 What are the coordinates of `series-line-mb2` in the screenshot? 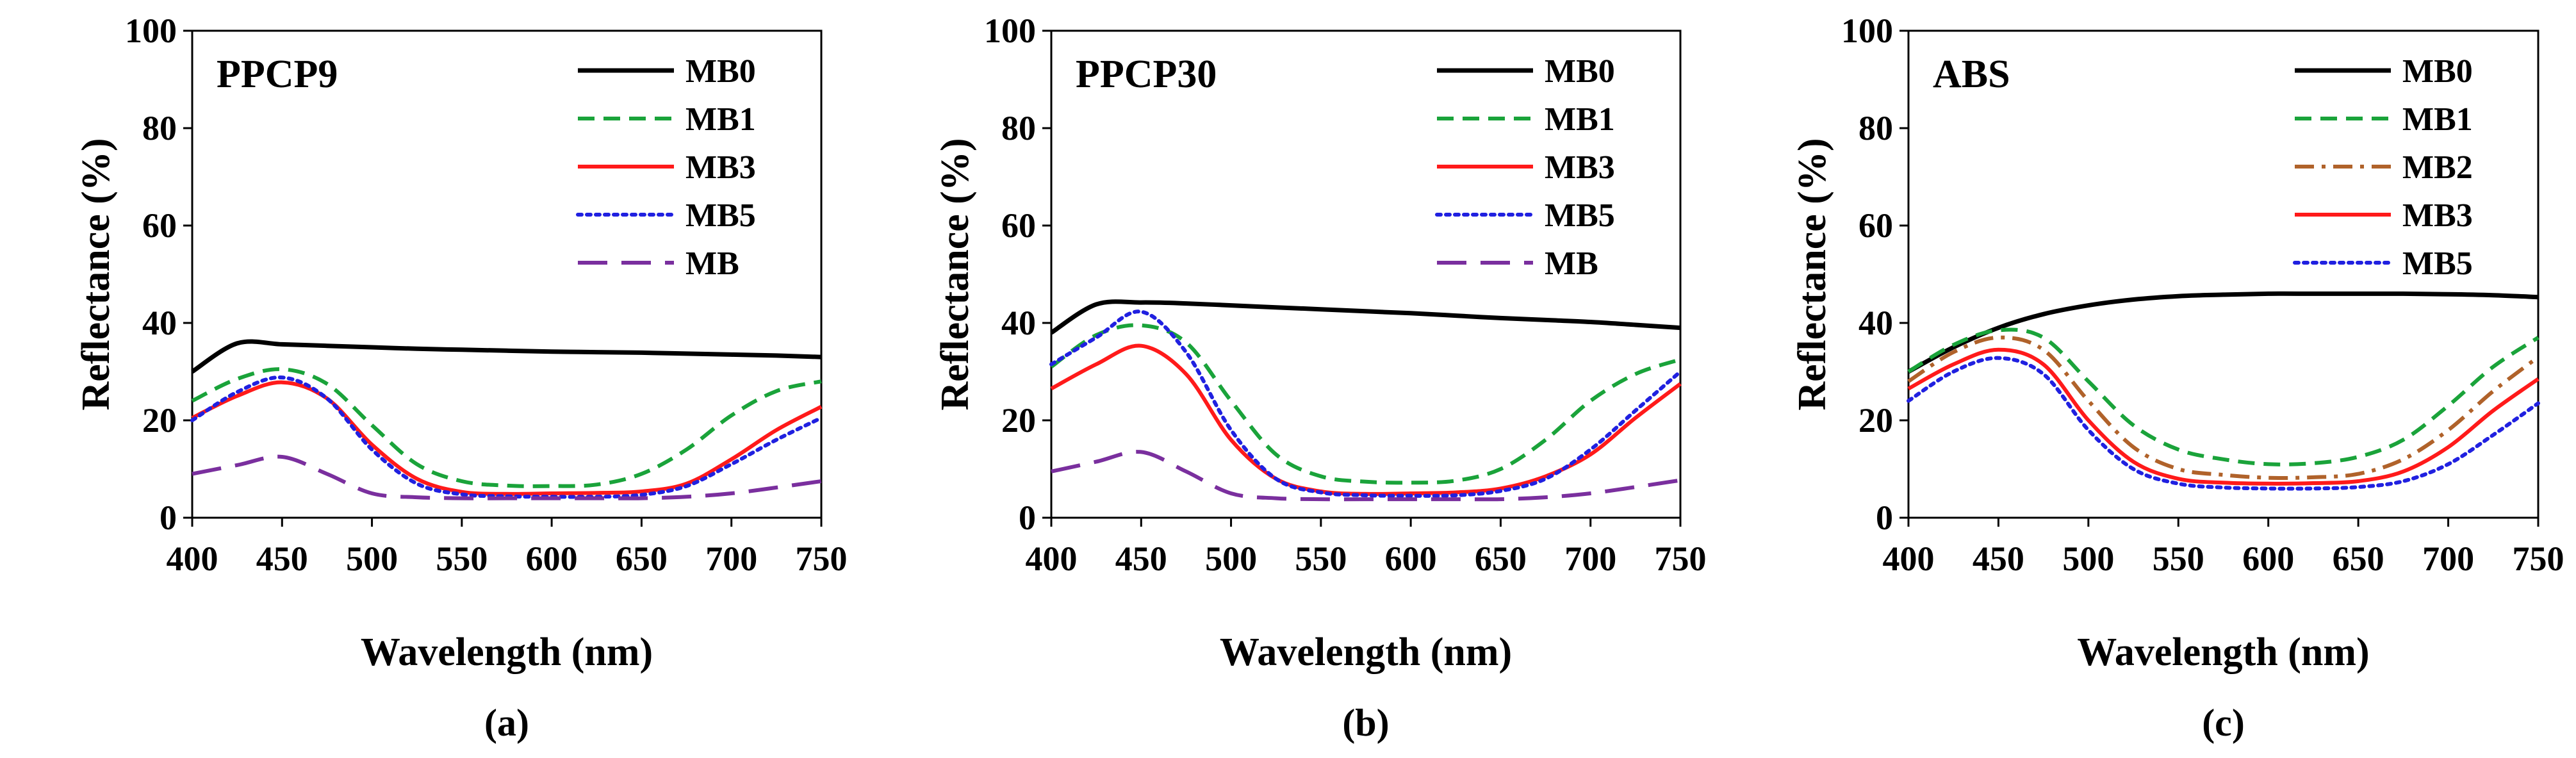 It's located at (2223, 408).